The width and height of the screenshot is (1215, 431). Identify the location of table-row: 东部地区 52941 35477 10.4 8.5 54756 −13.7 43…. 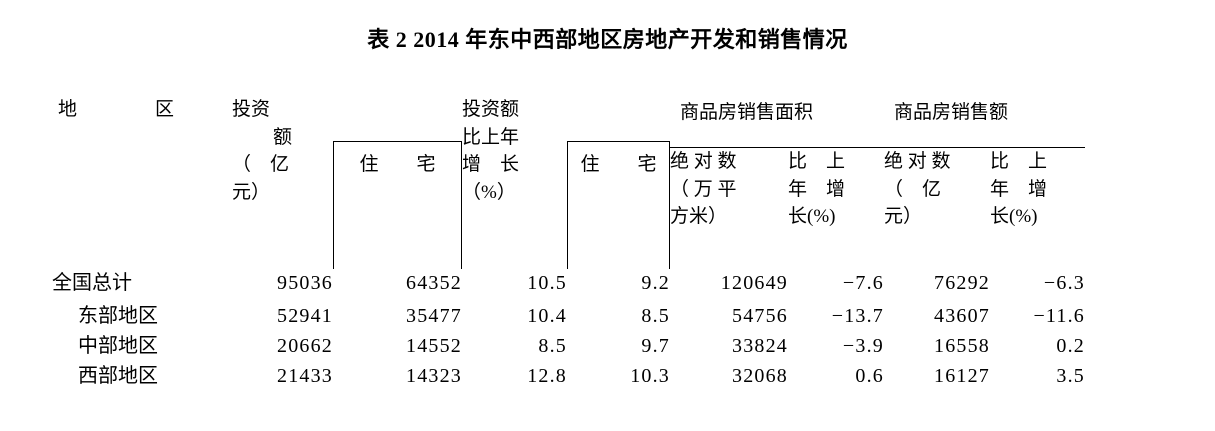
(568, 317).